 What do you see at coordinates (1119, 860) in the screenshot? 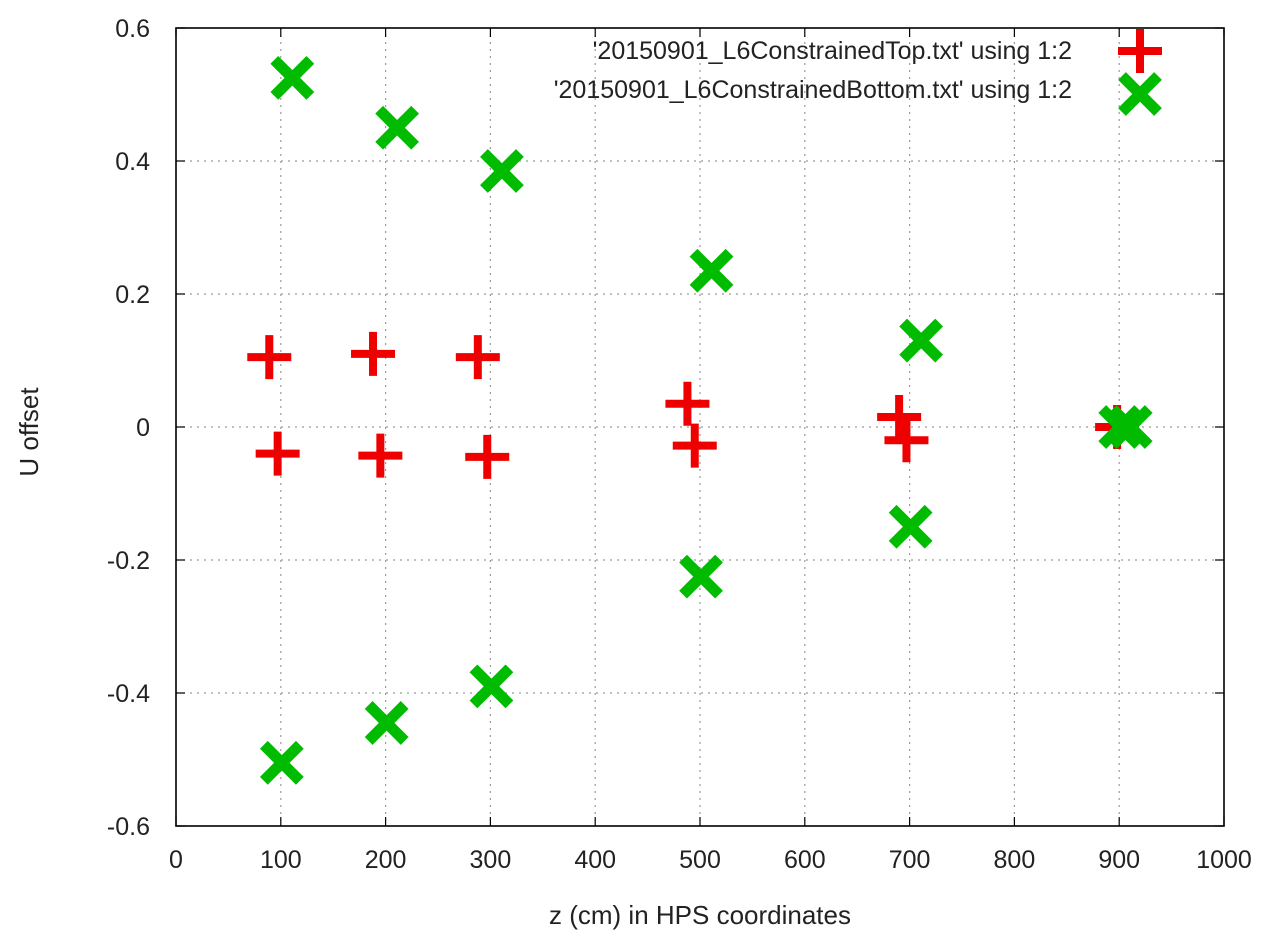
I see `x-tick-label: 900` at bounding box center [1119, 860].